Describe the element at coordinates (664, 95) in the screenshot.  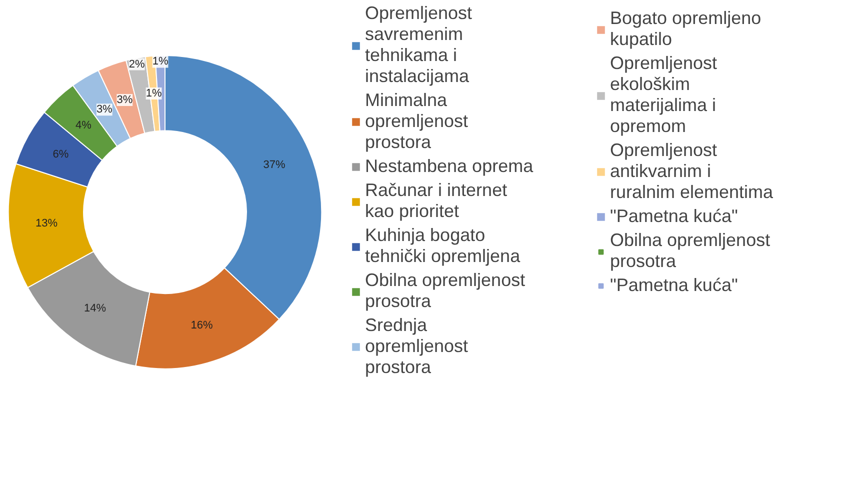
I see `legend-label: Opremljenost ekološkim materijalima i opremom` at that location.